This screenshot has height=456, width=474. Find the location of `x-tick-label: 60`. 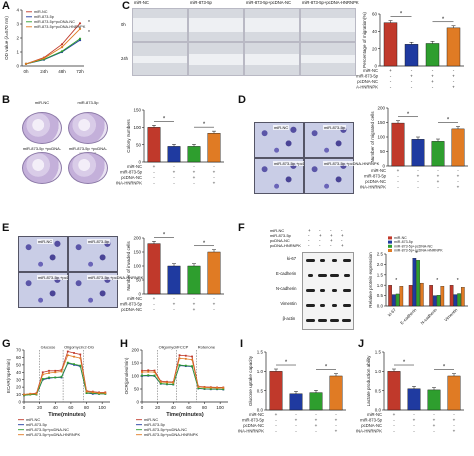

x-tick-label: 60 is located at coordinates (189, 407).